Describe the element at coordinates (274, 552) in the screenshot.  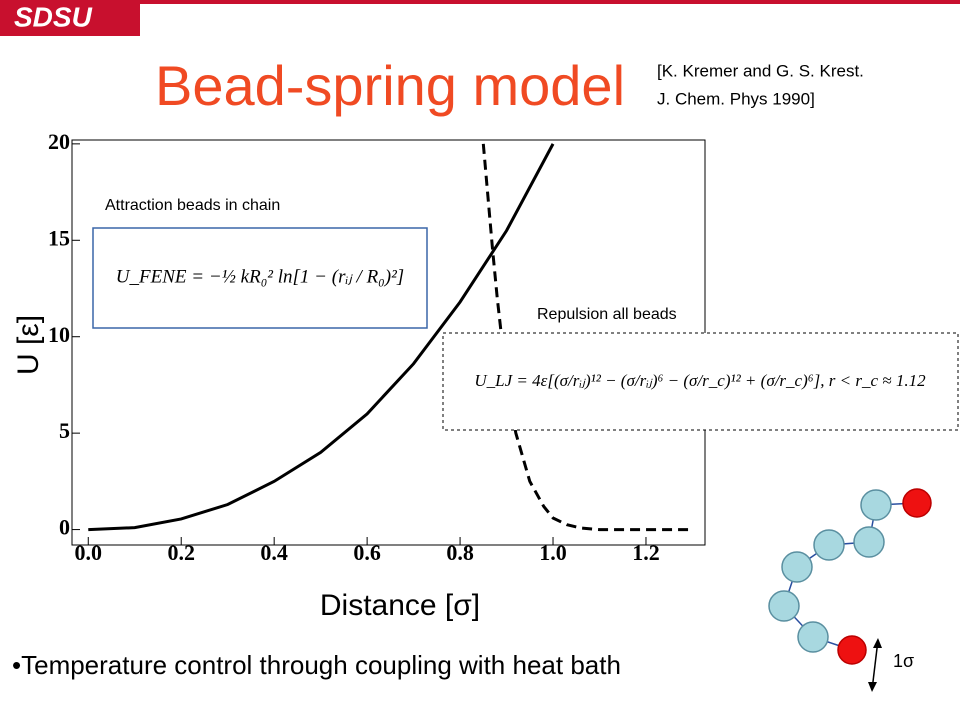
I see `x-tick-label: 0.4` at that location.